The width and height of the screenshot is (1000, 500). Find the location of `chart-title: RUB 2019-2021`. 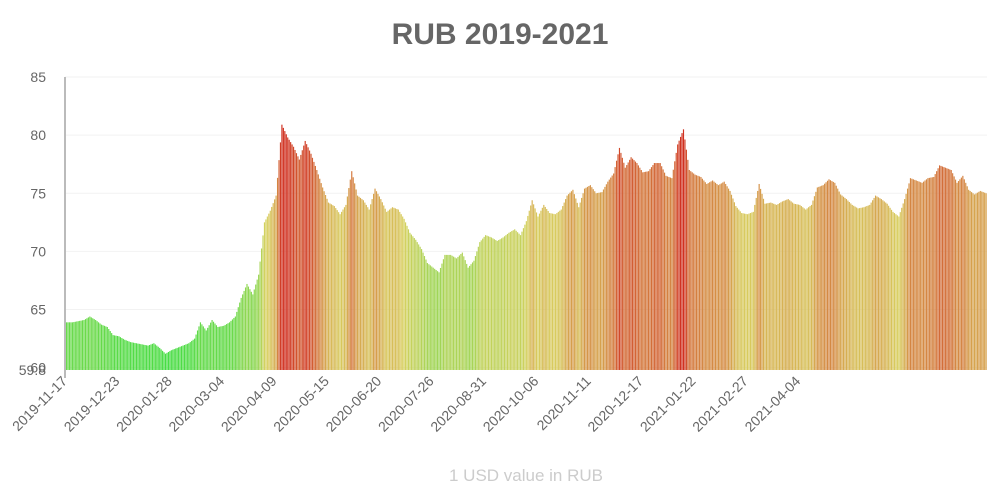

chart-title: RUB 2019-2021 is located at coordinates (500, 34).